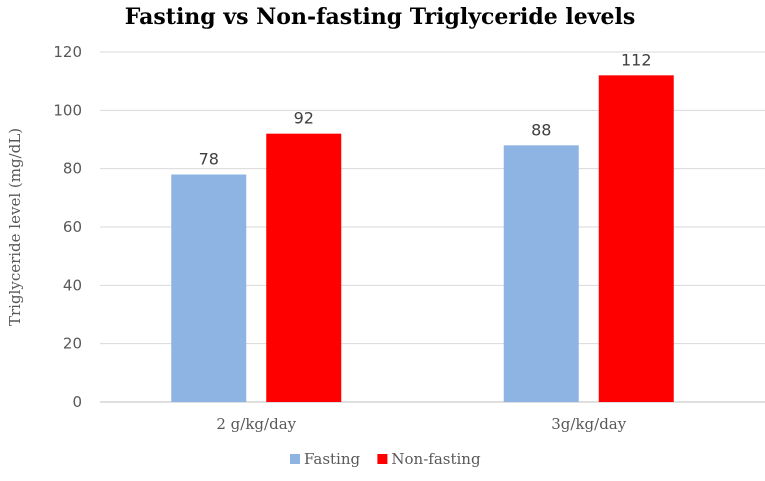 Image resolution: width=765 pixels, height=481 pixels. Describe the element at coordinates (72, 227) in the screenshot. I see `y-tick-label: 60` at that location.